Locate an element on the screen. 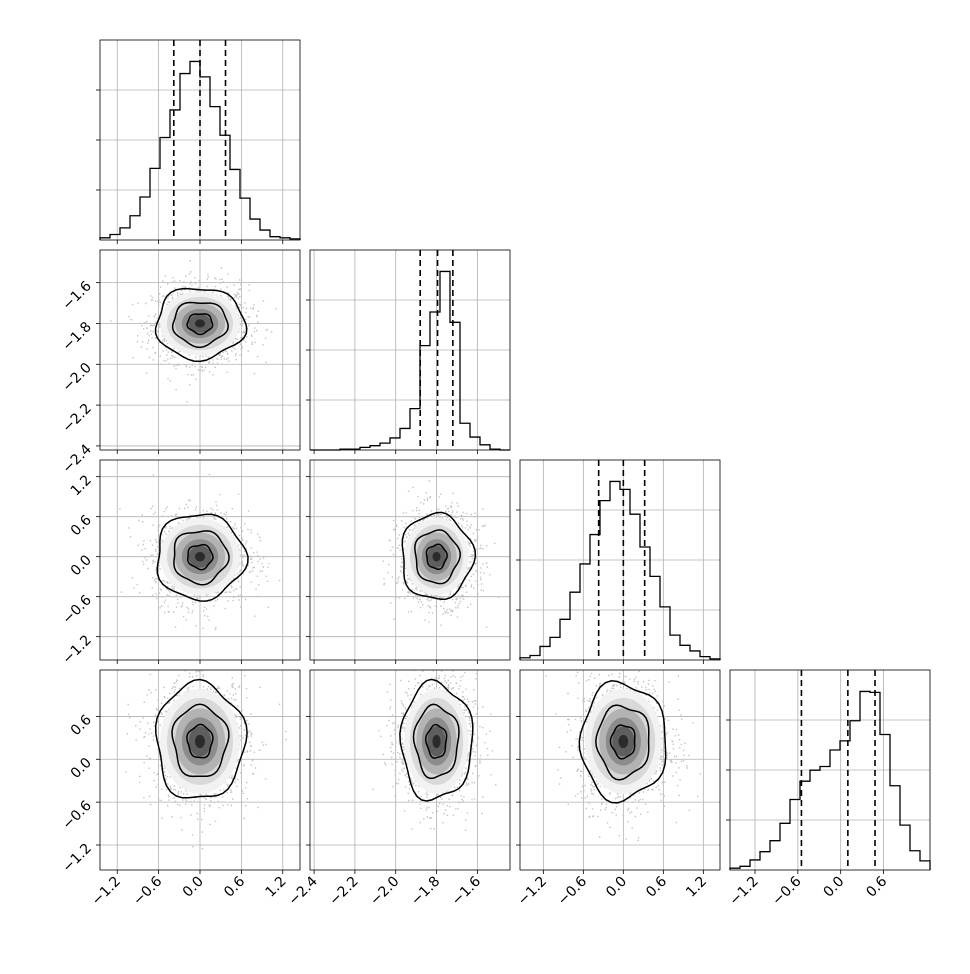  x-tick-label: −2.0 is located at coordinates (384, 891).